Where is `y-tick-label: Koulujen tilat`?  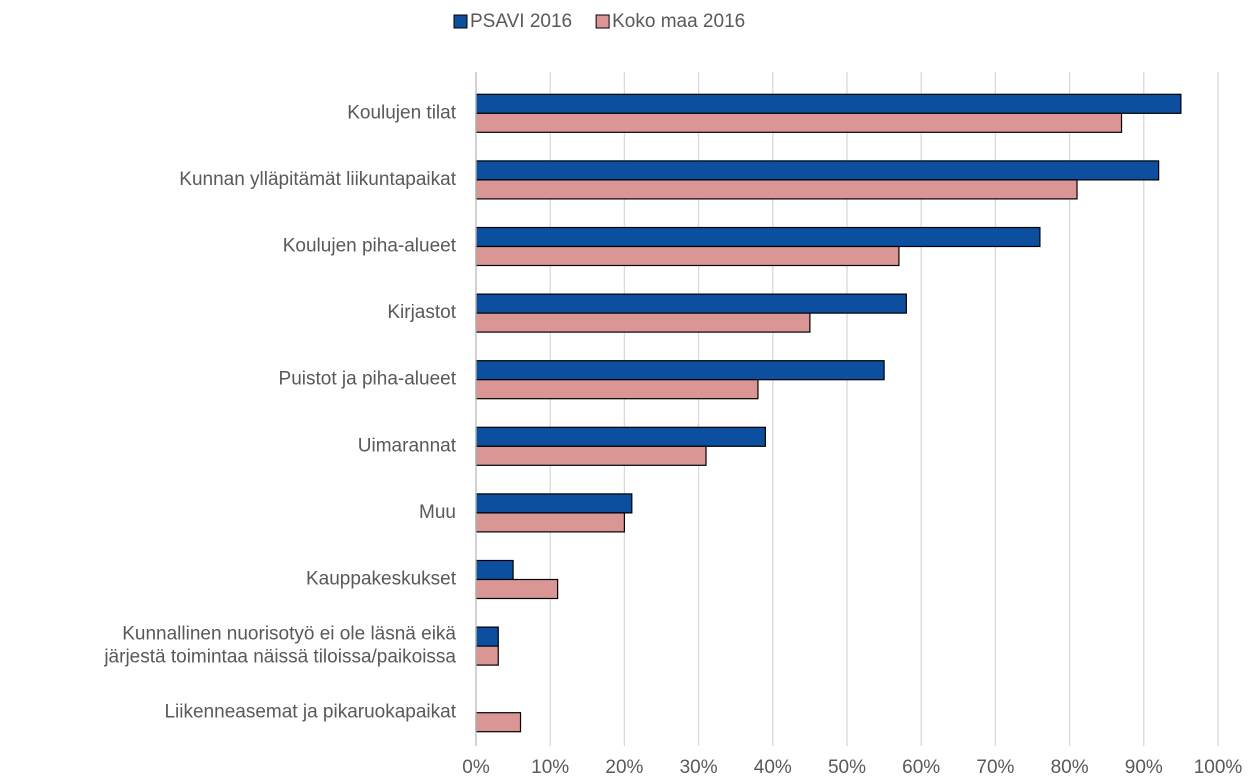 y-tick-label: Koulujen tilat is located at coordinates (402, 112).